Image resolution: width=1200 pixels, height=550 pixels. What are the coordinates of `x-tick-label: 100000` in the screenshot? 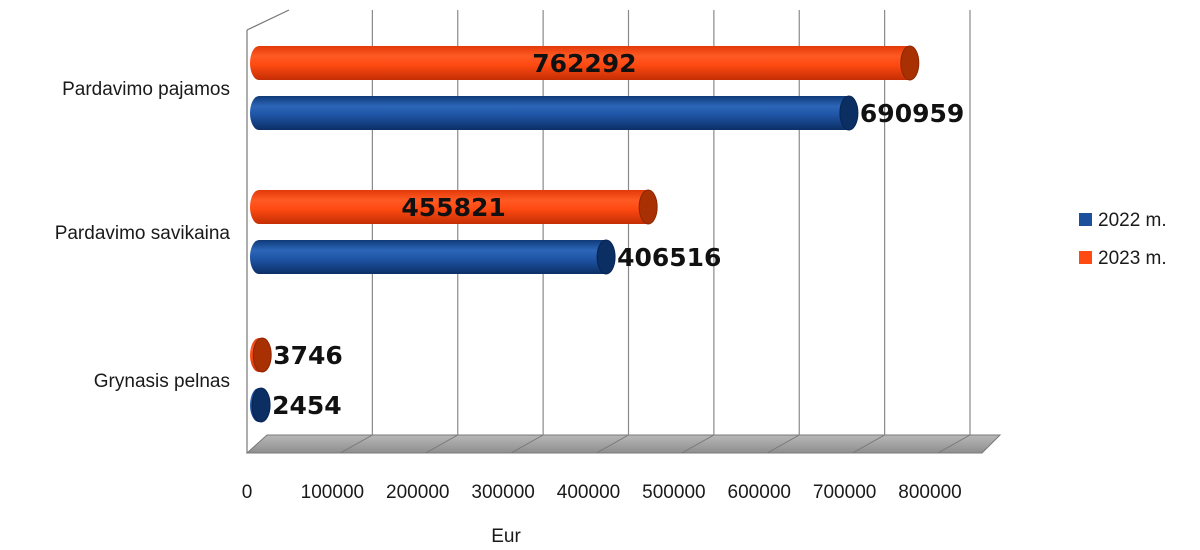 It's located at (332, 492).